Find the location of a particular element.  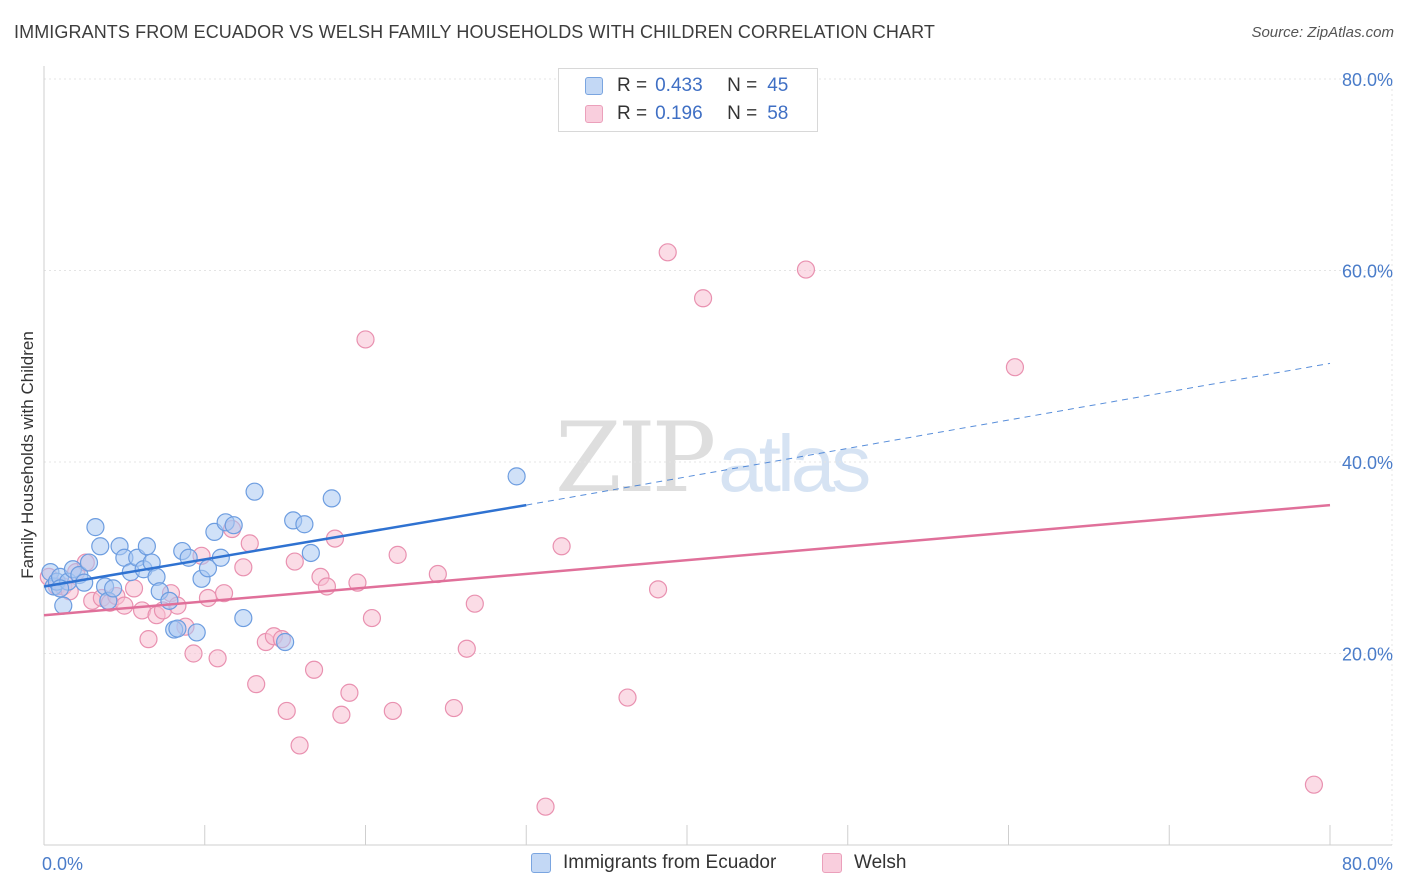

legend-r-value: 0.196 is located at coordinates (679, 113).